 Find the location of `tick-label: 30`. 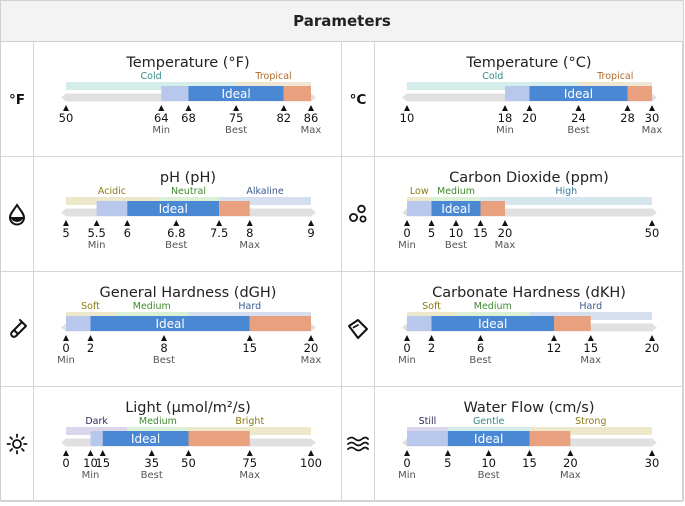

tick-label: 30 is located at coordinates (652, 118).